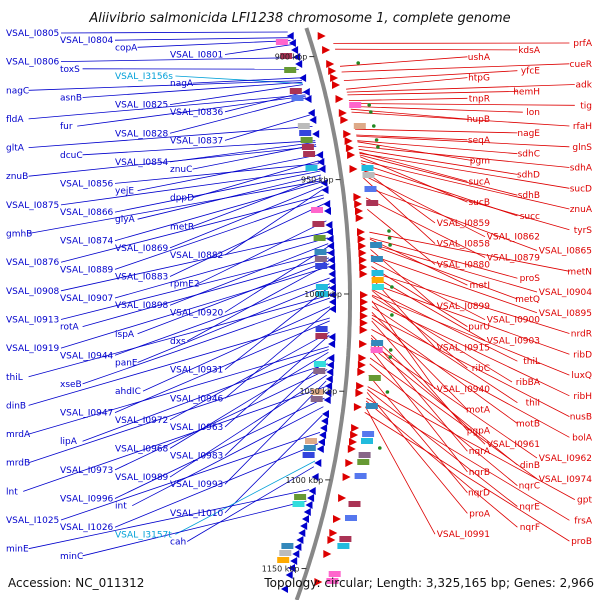 Image resolution: width=600 pixels, height=600 pixels. Describe the element at coordinates (197, 113) in the screenshot. I see `gene-label-left: VSAL_I0836` at that location.